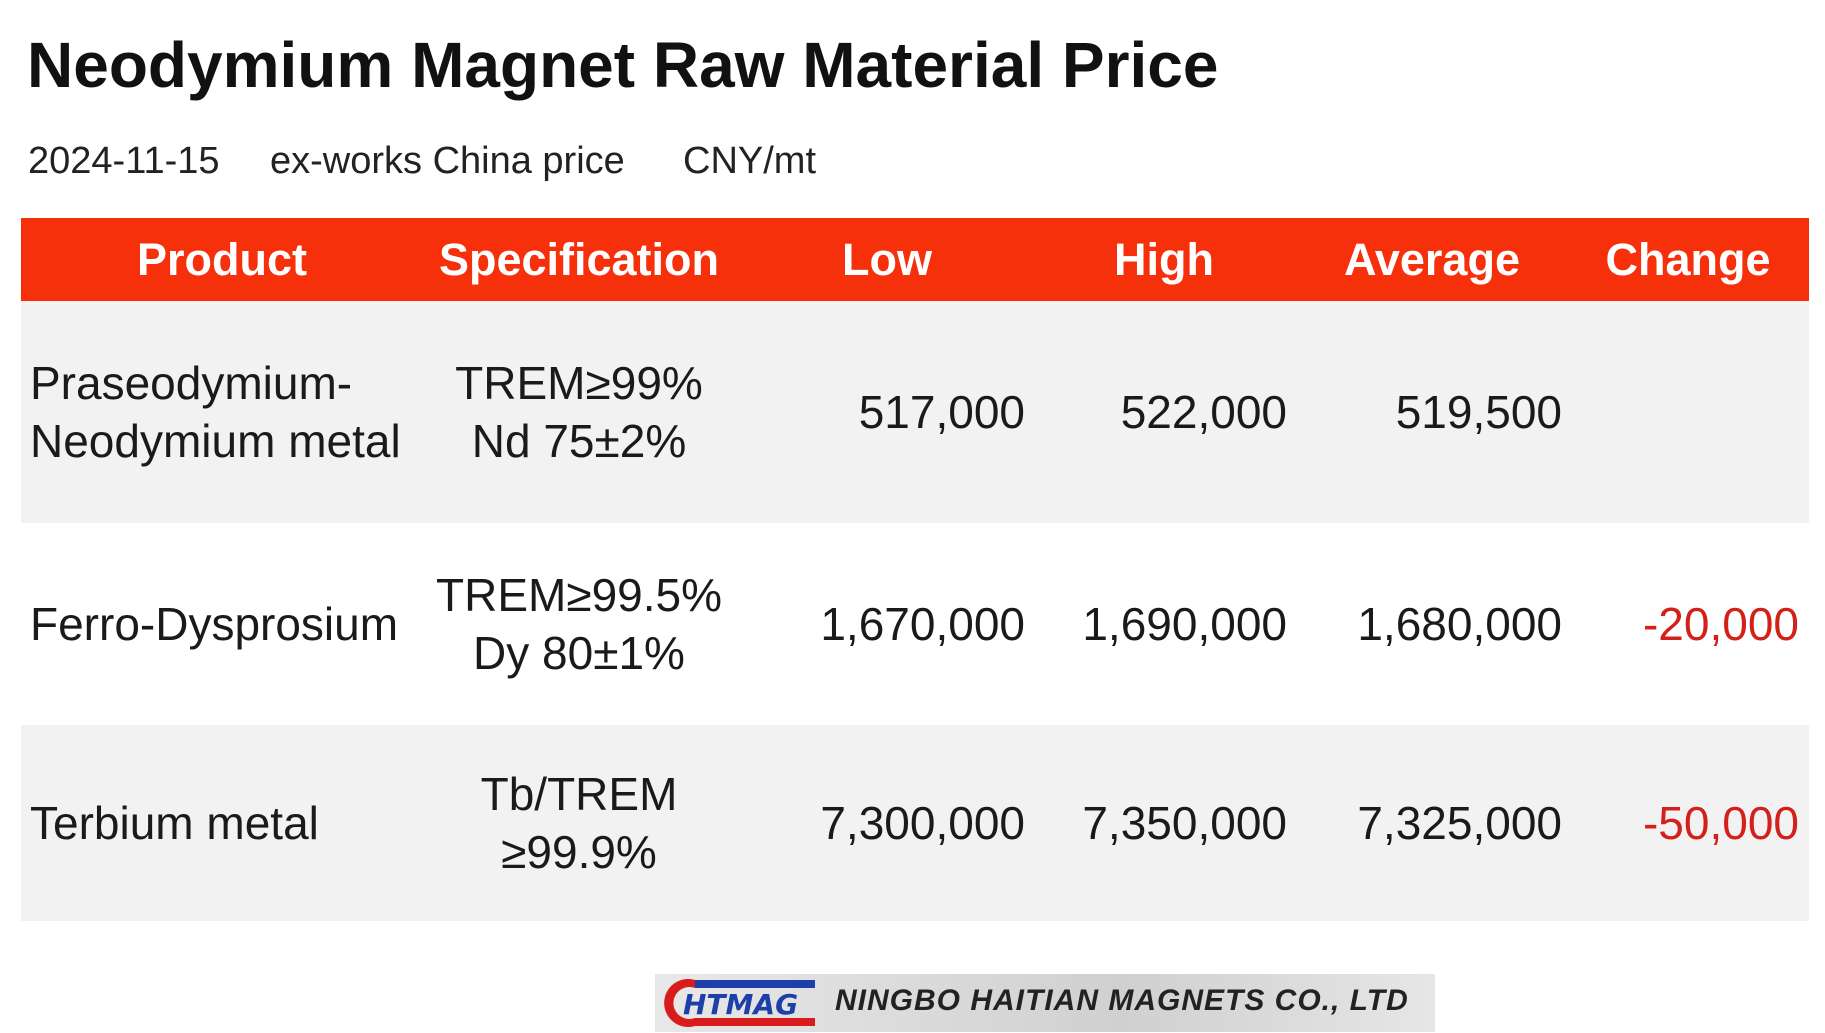  Describe the element at coordinates (579, 852) in the screenshot. I see `cell-line: ≥99.9%` at that location.